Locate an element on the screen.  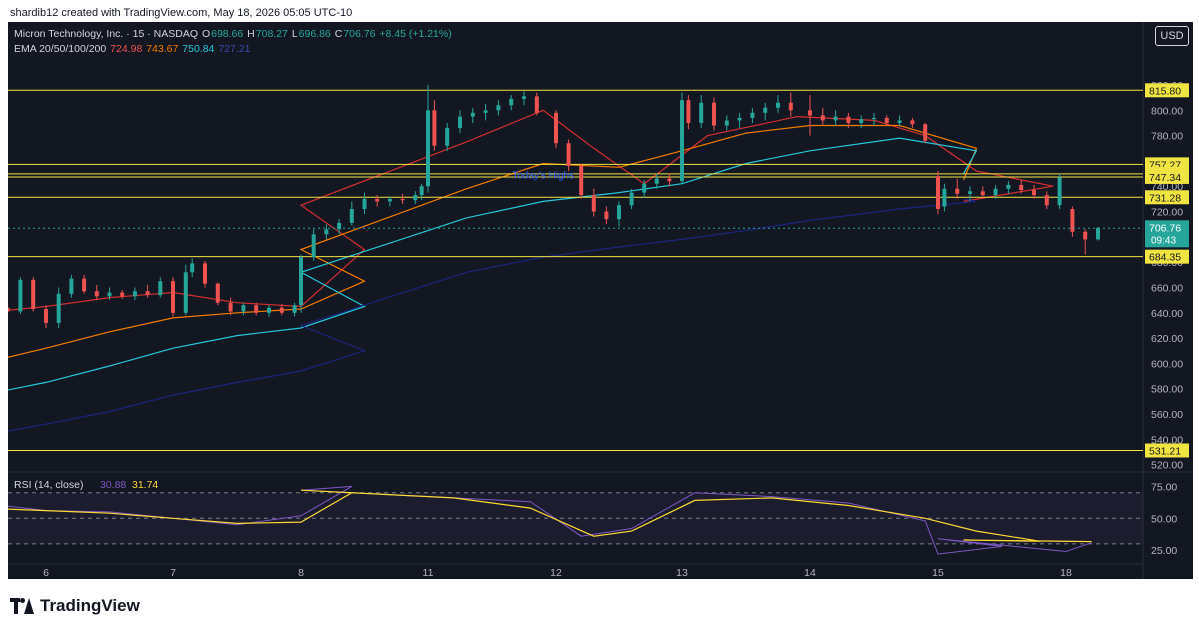
low-value: 696.86 is located at coordinates (314, 34).